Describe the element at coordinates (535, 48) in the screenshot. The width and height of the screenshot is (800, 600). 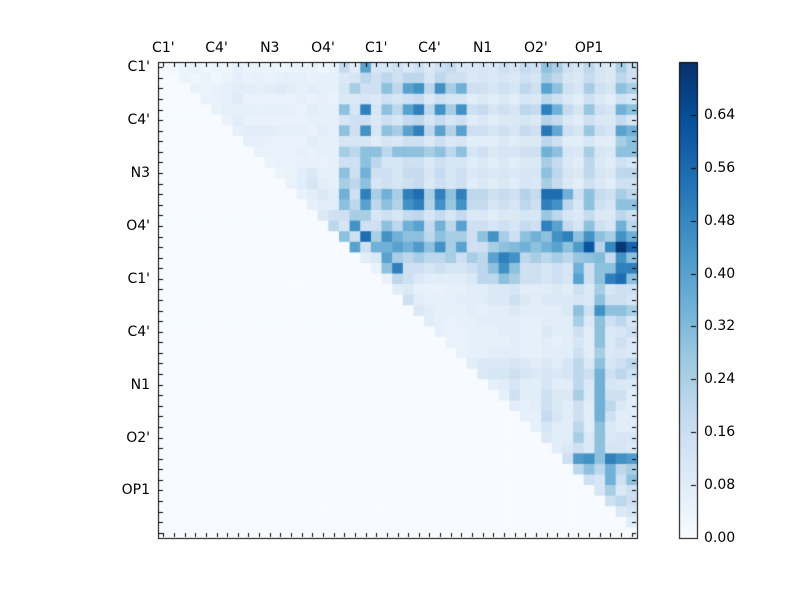
I see `x-axis-label: O2'` at that location.